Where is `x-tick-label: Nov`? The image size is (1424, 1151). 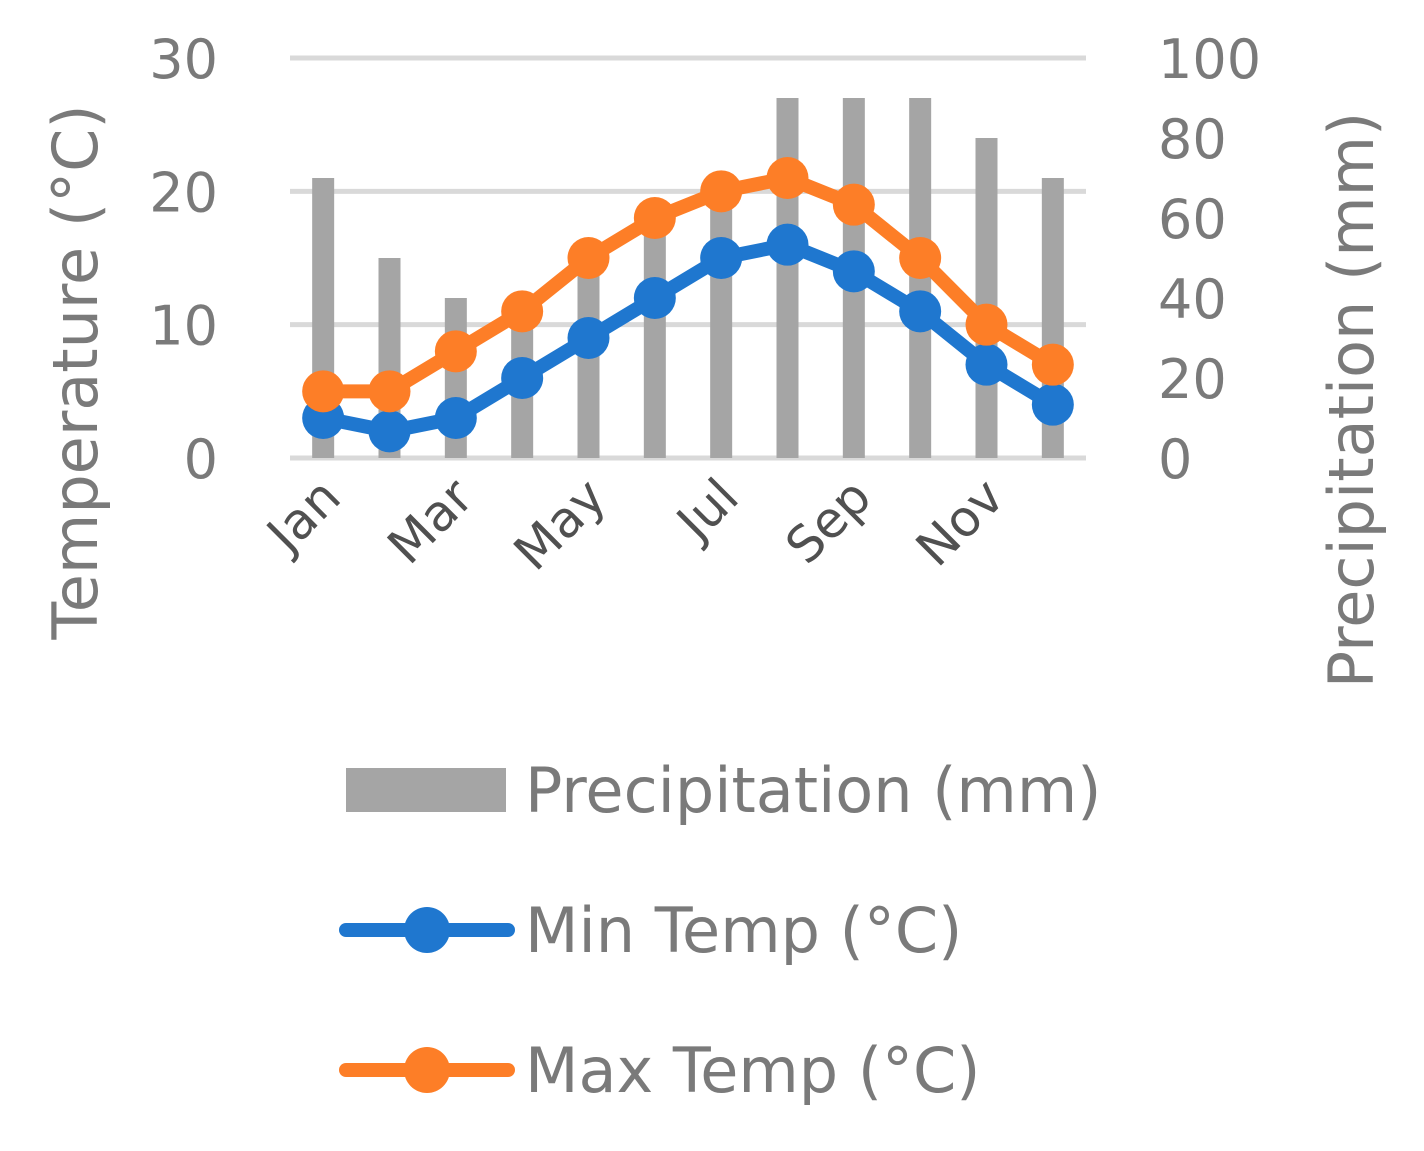
x-tick-label: Nov is located at coordinates (960, 522).